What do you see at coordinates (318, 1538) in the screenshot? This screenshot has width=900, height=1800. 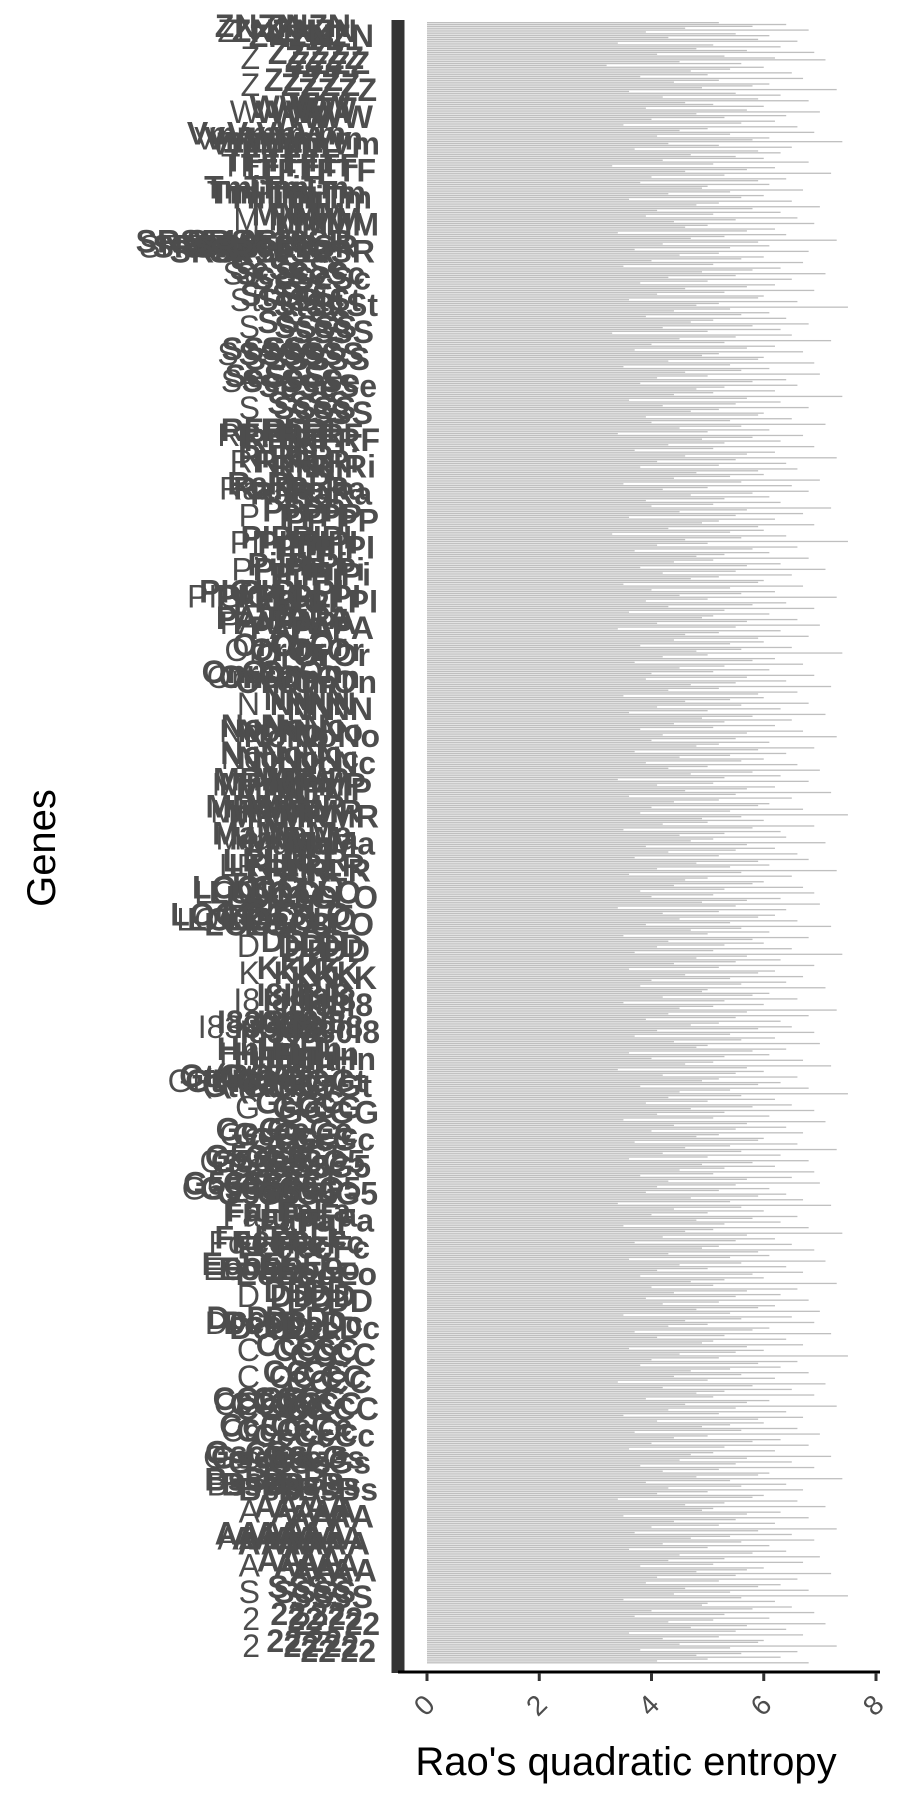 I see `gene-label: AAAA` at bounding box center [318, 1538].